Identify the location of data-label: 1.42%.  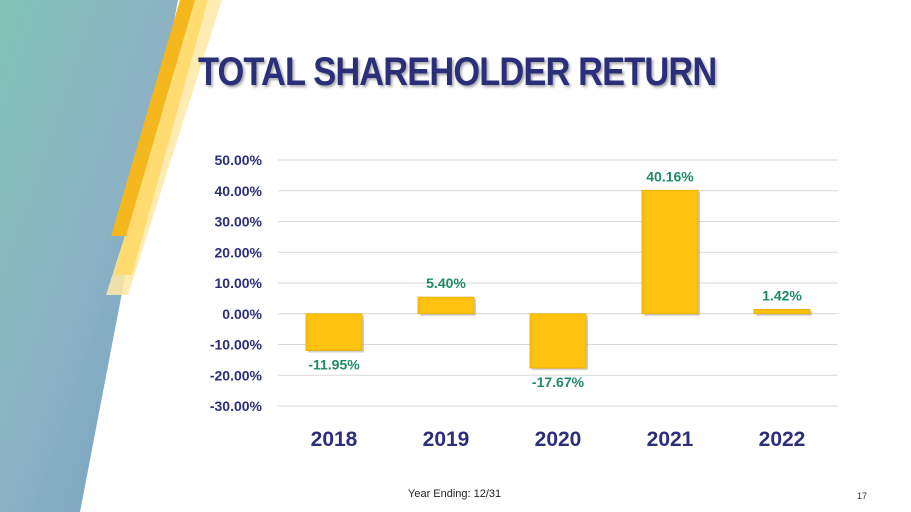
(782, 295).